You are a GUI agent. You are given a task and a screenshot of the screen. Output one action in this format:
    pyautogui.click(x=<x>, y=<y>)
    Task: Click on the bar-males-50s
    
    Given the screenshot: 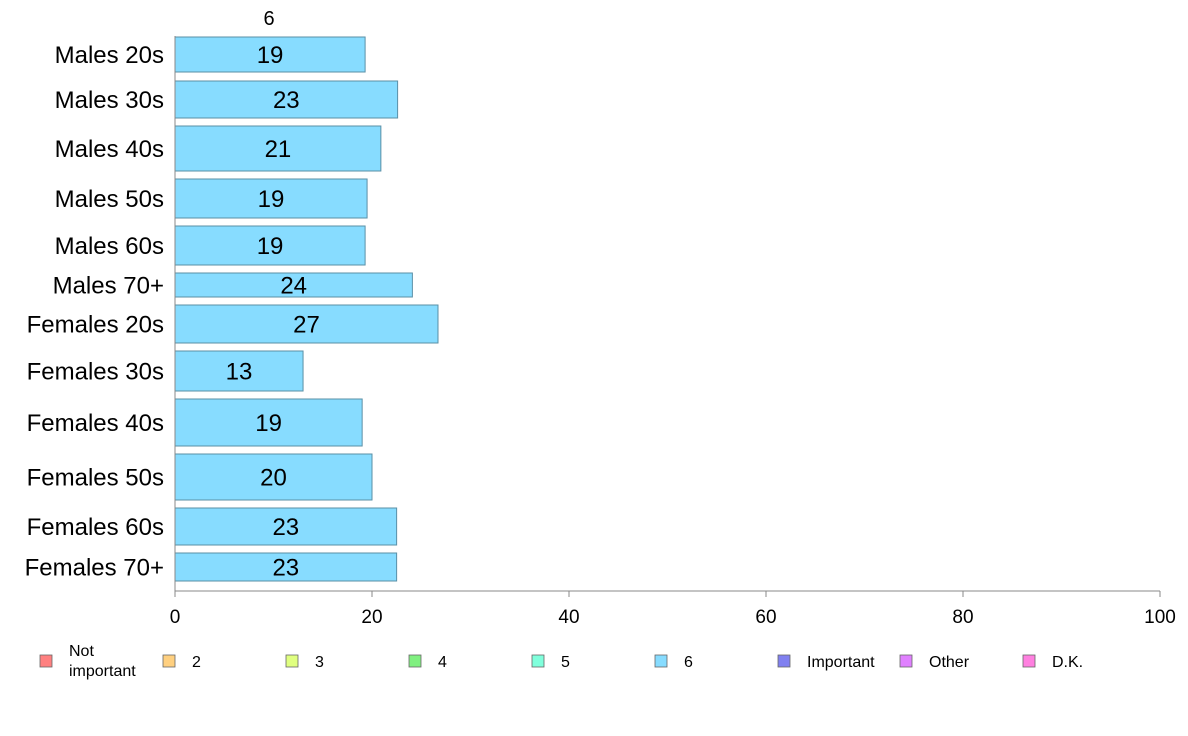 What is the action you would take?
    pyautogui.click(x=271, y=198)
    